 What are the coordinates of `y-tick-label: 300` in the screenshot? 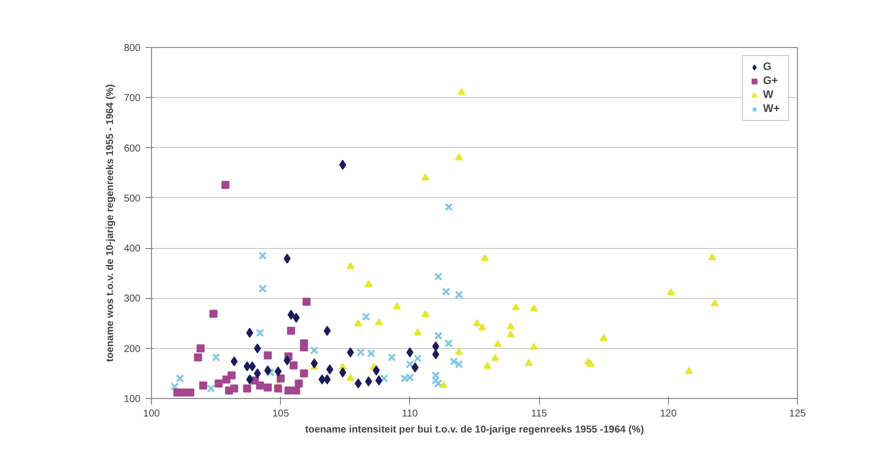 It's located at (132, 299).